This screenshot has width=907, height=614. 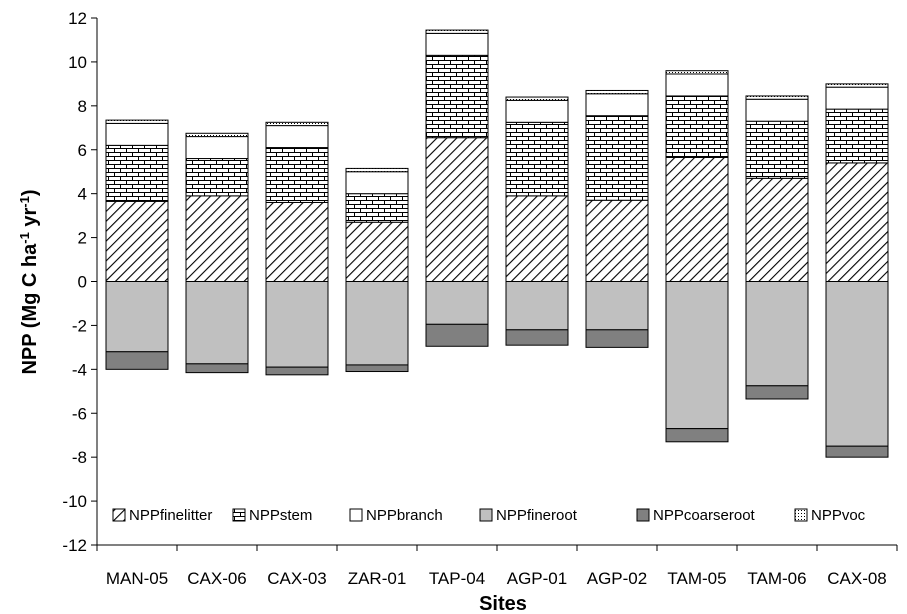 I want to click on x-tick-label-CAX-08: CAX-08, so click(x=857, y=578).